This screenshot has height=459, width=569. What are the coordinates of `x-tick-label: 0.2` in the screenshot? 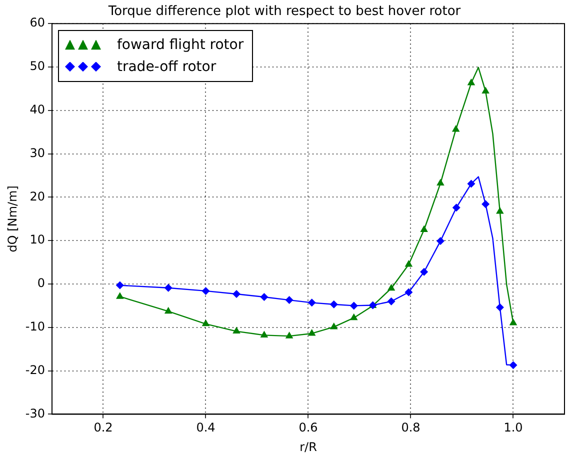 It's located at (103, 427).